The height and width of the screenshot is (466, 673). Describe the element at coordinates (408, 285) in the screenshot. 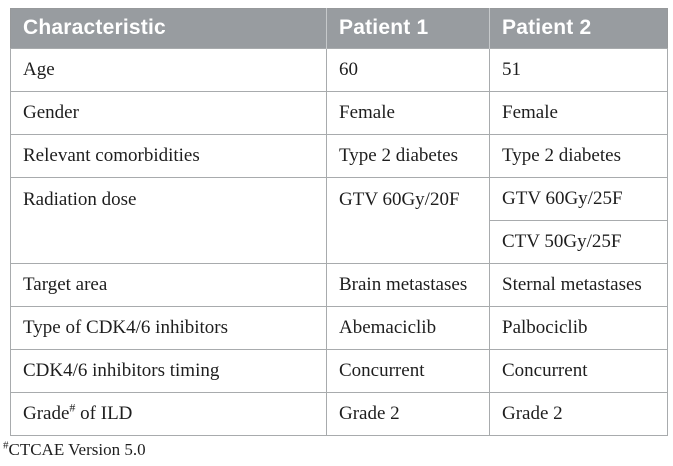

I see `patient1-cell: Brain metastases` at that location.